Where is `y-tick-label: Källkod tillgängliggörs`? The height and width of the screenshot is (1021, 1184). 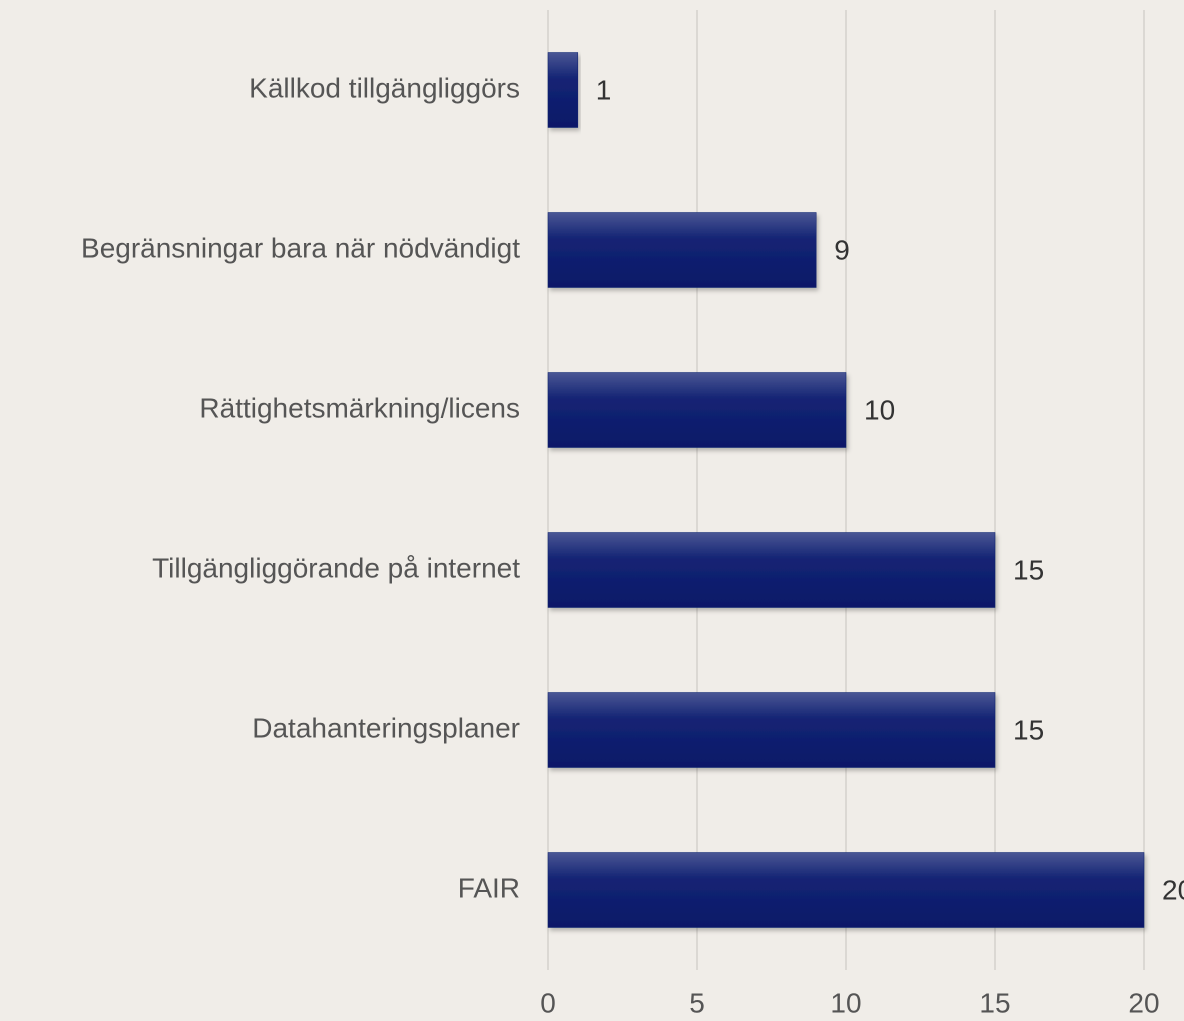
y-tick-label: Källkod tillgängliggörs is located at coordinates (384, 87).